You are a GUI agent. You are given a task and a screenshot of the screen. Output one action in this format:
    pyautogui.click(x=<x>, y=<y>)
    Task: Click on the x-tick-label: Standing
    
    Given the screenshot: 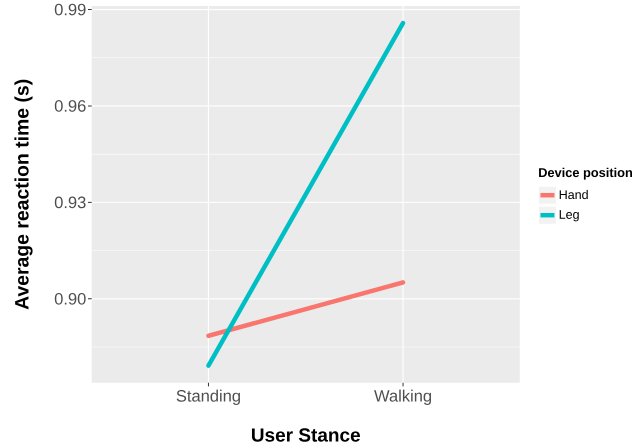 What is the action you would take?
    pyautogui.click(x=208, y=397)
    